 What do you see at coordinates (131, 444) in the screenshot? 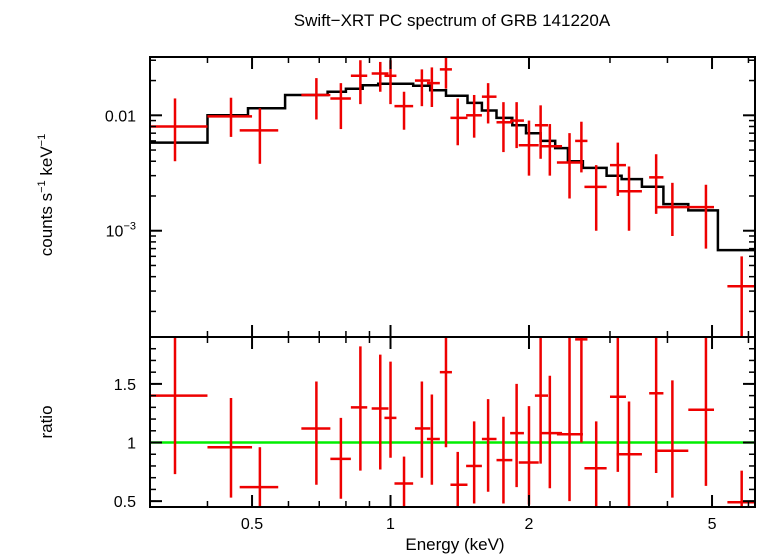
I see `ratio-y-tick-label: 1` at bounding box center [131, 444].